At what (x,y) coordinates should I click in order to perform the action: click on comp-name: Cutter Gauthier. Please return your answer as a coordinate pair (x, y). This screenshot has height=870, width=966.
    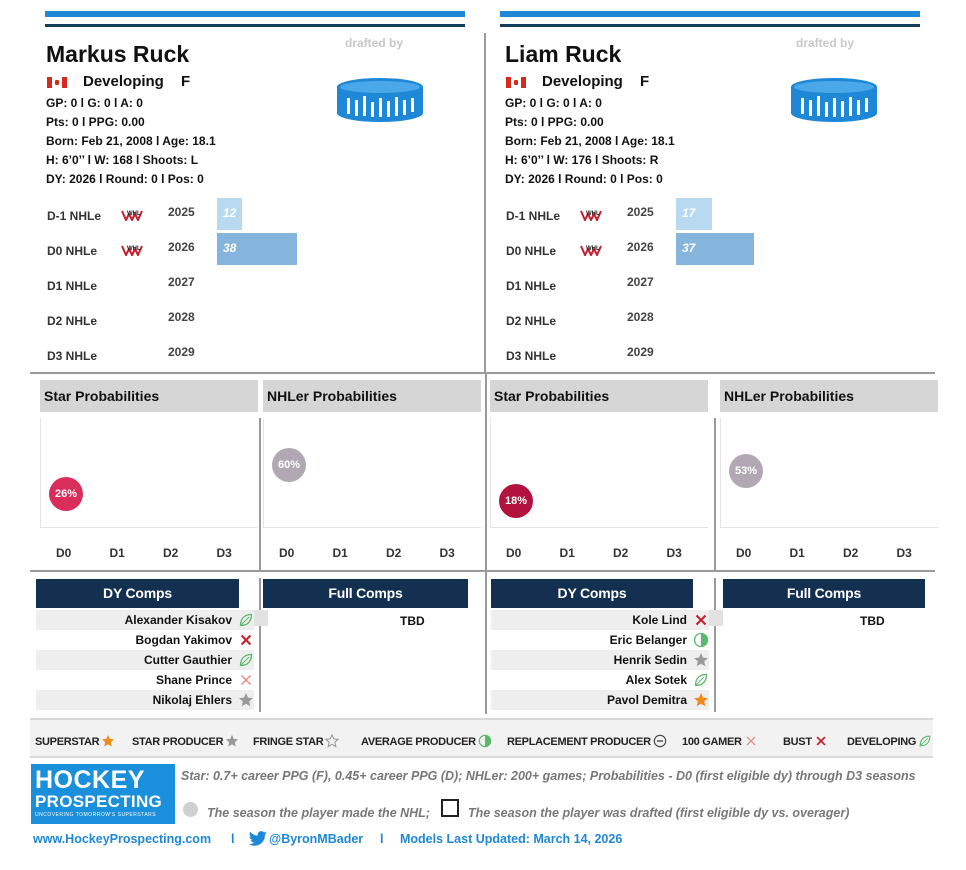
    Looking at the image, I should click on (187, 660).